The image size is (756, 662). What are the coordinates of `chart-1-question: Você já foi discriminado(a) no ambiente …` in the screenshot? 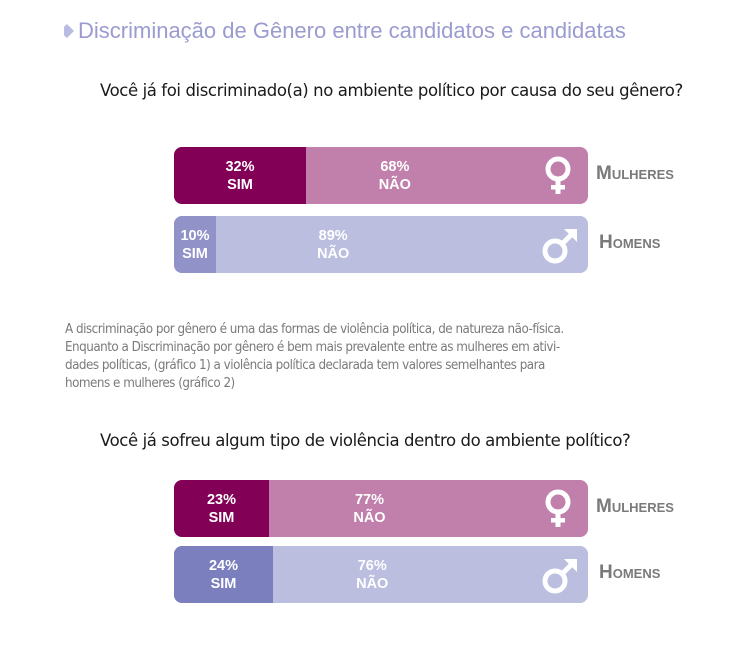 It's located at (391, 90).